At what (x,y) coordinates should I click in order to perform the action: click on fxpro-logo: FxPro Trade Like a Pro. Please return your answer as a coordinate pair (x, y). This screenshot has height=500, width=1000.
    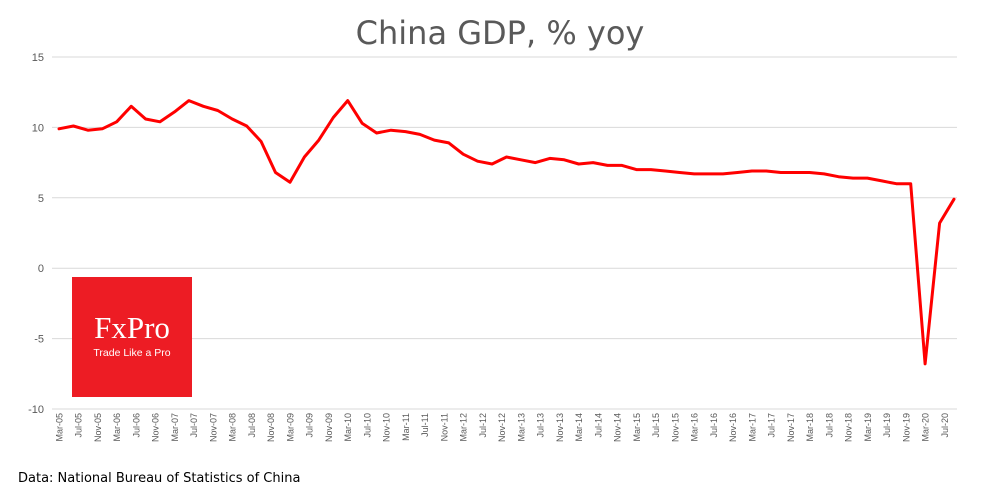
    Looking at the image, I should click on (132, 337).